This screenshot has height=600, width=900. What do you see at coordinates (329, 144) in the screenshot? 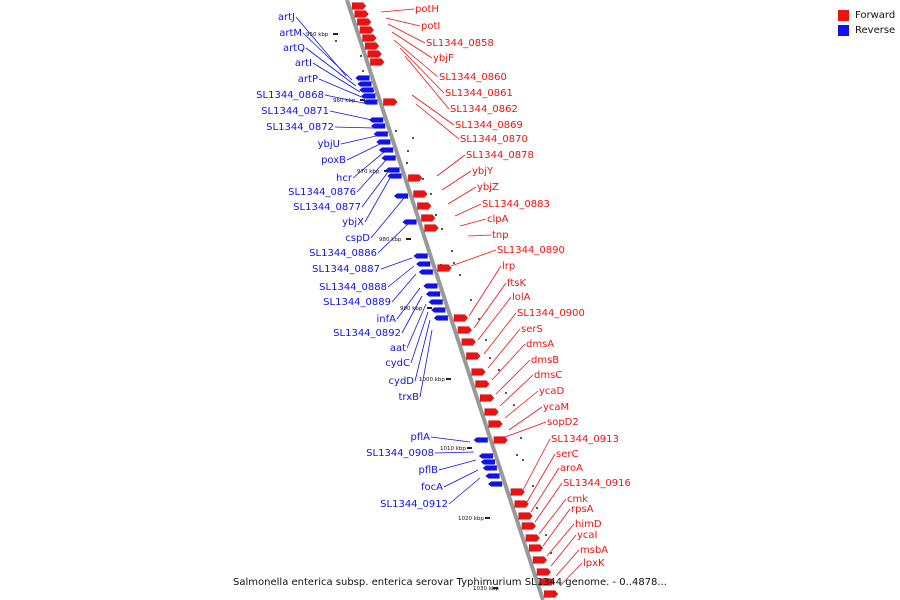
I see `reverse-gene-label: ybjU` at bounding box center [329, 144].